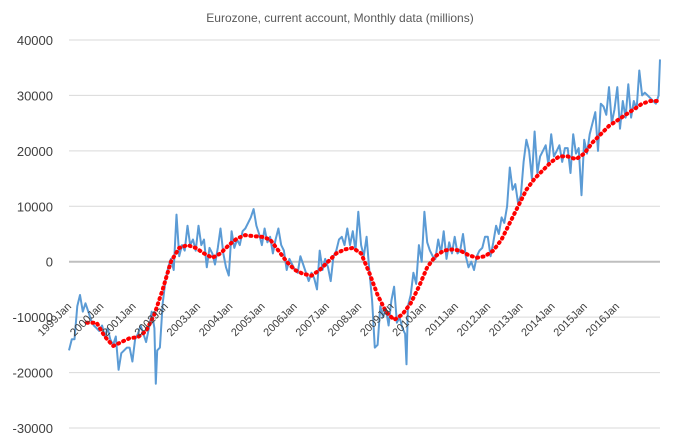 This screenshot has height=443, width=681. I want to click on y-tick-label: 40000, so click(35, 40).